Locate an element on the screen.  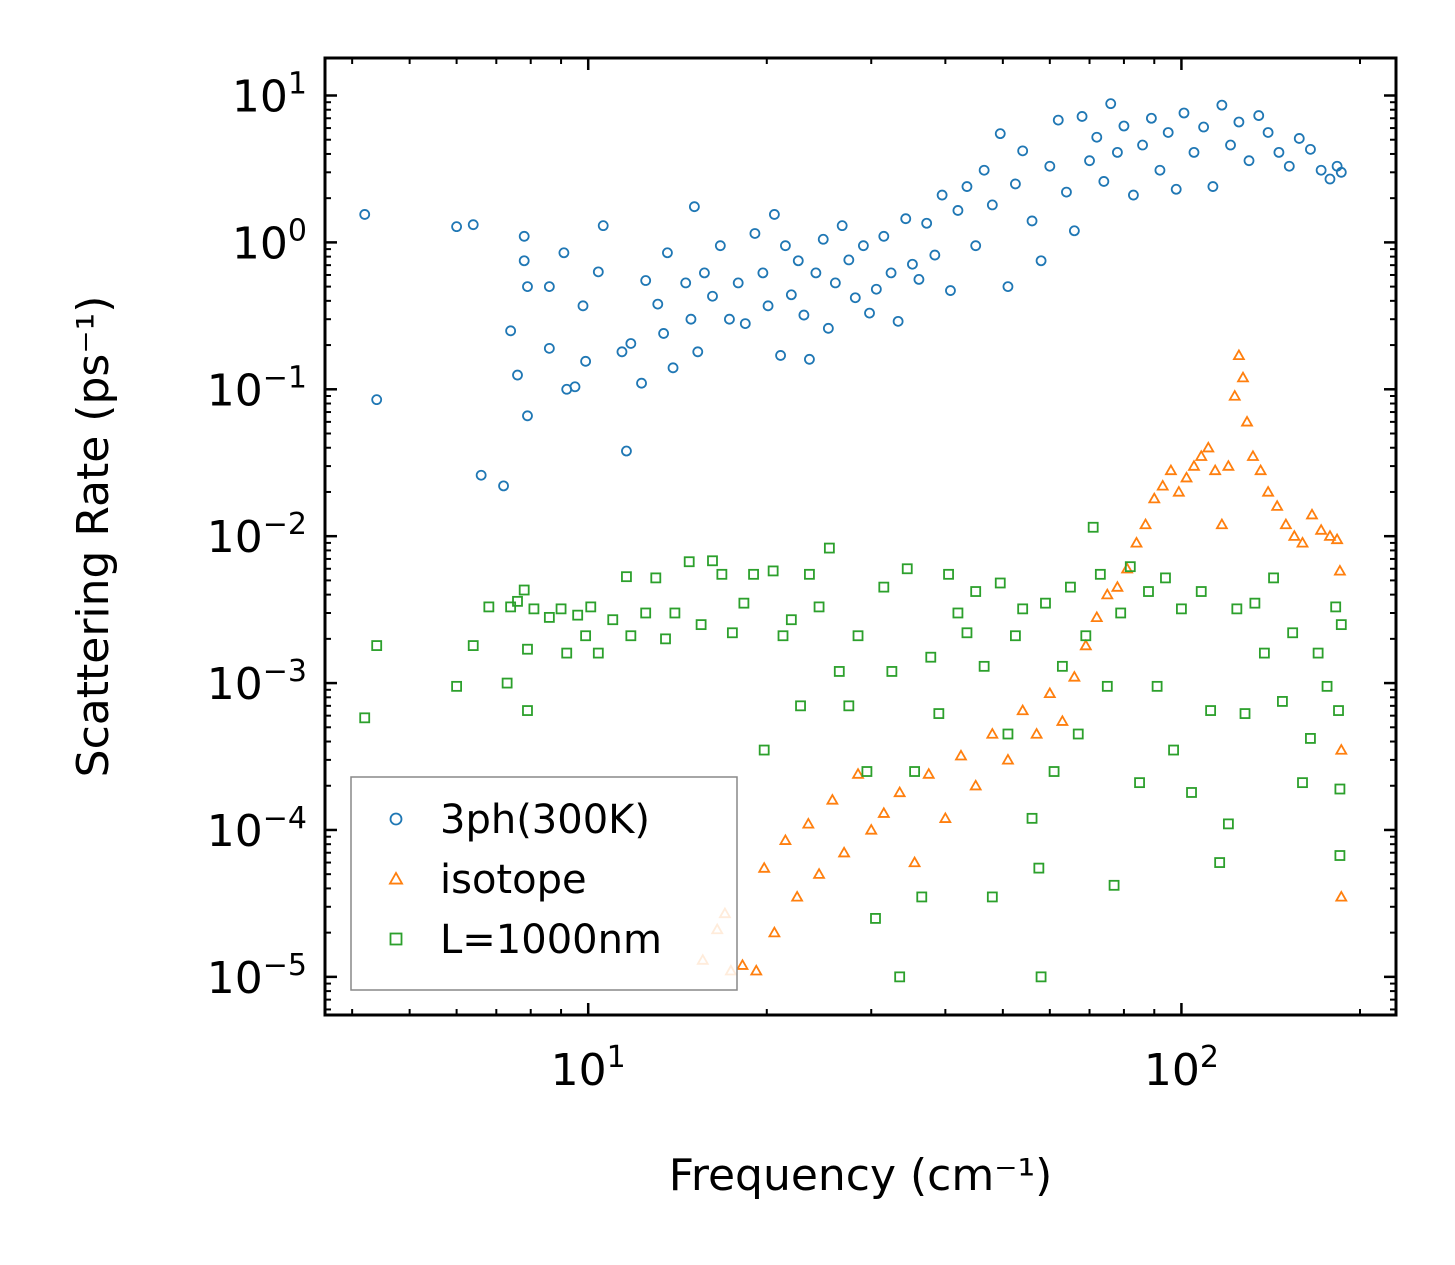
y-tick-label: 10⁻³ is located at coordinates (257, 682).